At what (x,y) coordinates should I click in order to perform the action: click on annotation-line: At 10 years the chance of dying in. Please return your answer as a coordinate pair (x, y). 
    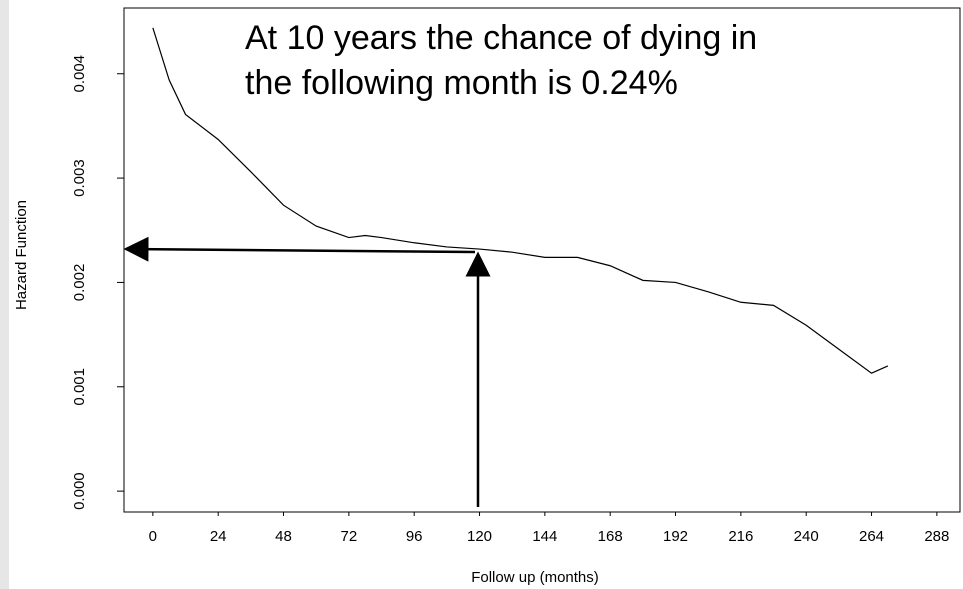
    Looking at the image, I should click on (501, 38).